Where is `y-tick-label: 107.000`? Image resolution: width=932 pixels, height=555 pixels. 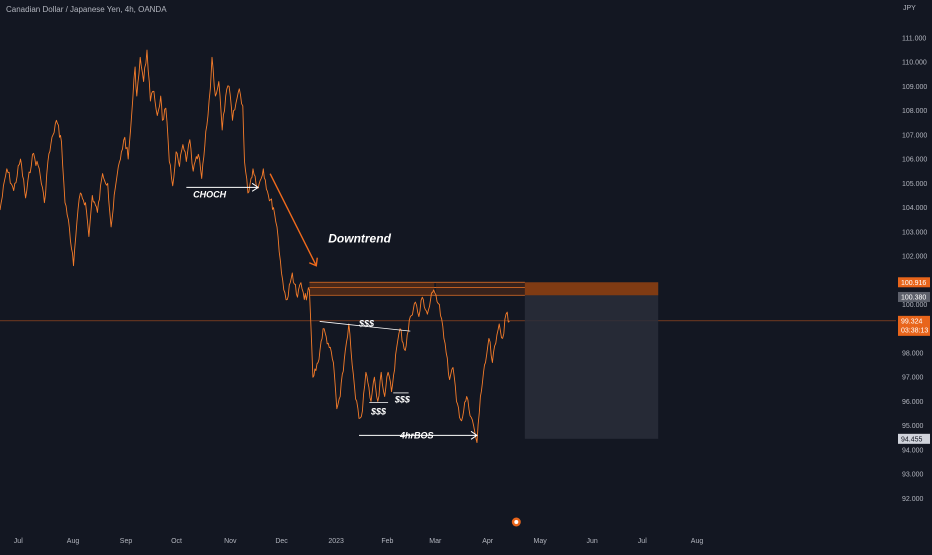 y-tick-label: 107.000 is located at coordinates (914, 135).